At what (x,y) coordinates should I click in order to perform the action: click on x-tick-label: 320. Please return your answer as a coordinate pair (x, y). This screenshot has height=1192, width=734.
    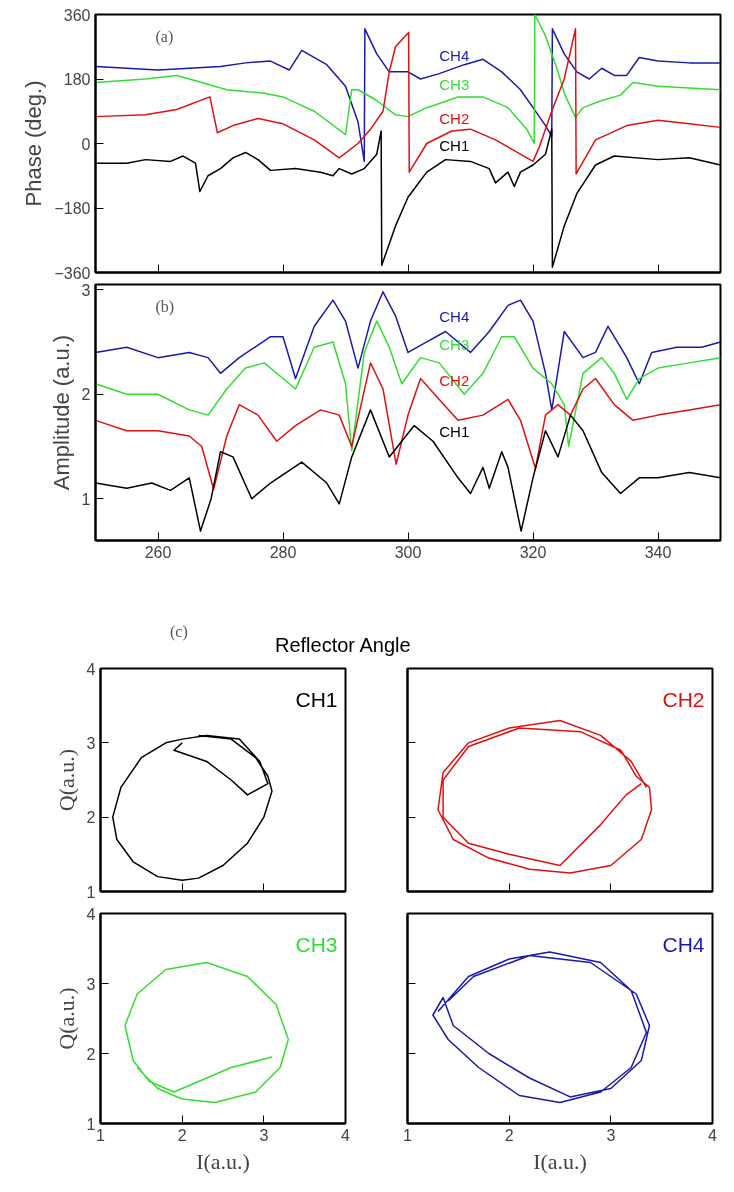
    Looking at the image, I should click on (533, 552).